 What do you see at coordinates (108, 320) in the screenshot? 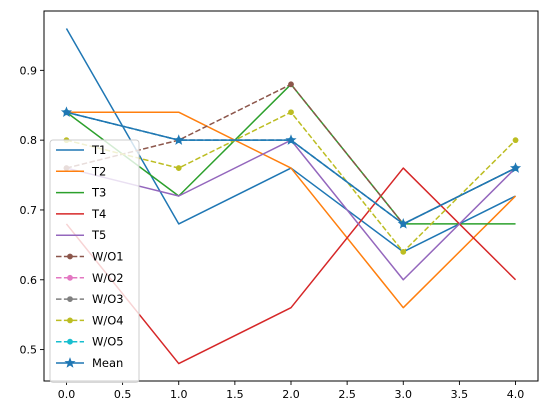
I see `legend-label: W/O4` at bounding box center [108, 320].